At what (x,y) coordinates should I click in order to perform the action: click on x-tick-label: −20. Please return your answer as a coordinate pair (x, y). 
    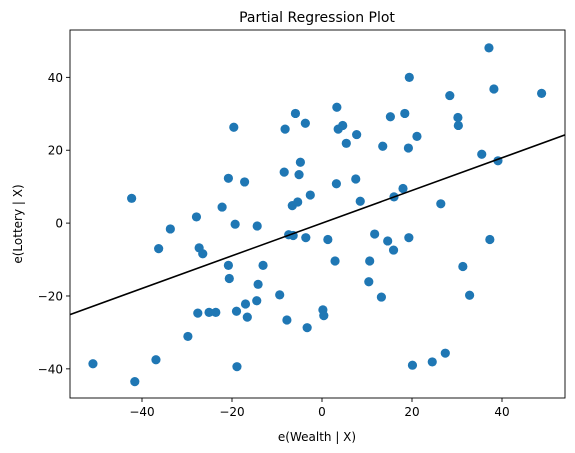
    Looking at the image, I should click on (231, 412).